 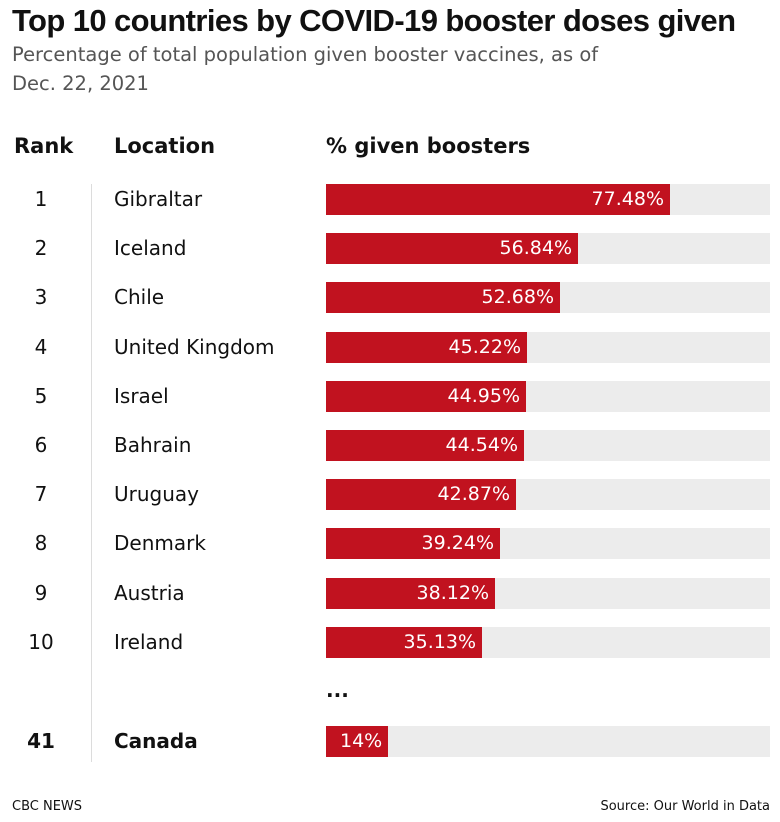 What do you see at coordinates (41, 642) in the screenshot?
I see `rank-cell: 10` at bounding box center [41, 642].